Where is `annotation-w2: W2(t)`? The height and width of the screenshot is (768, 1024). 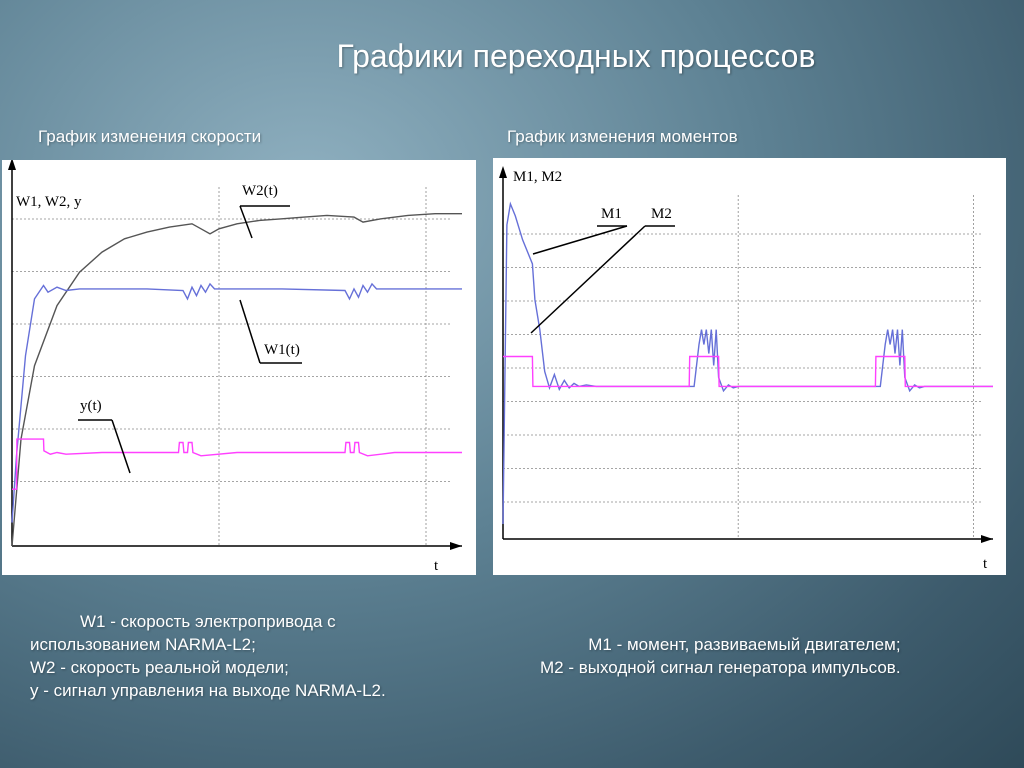 annotation-w2: W2(t) is located at coordinates (260, 191).